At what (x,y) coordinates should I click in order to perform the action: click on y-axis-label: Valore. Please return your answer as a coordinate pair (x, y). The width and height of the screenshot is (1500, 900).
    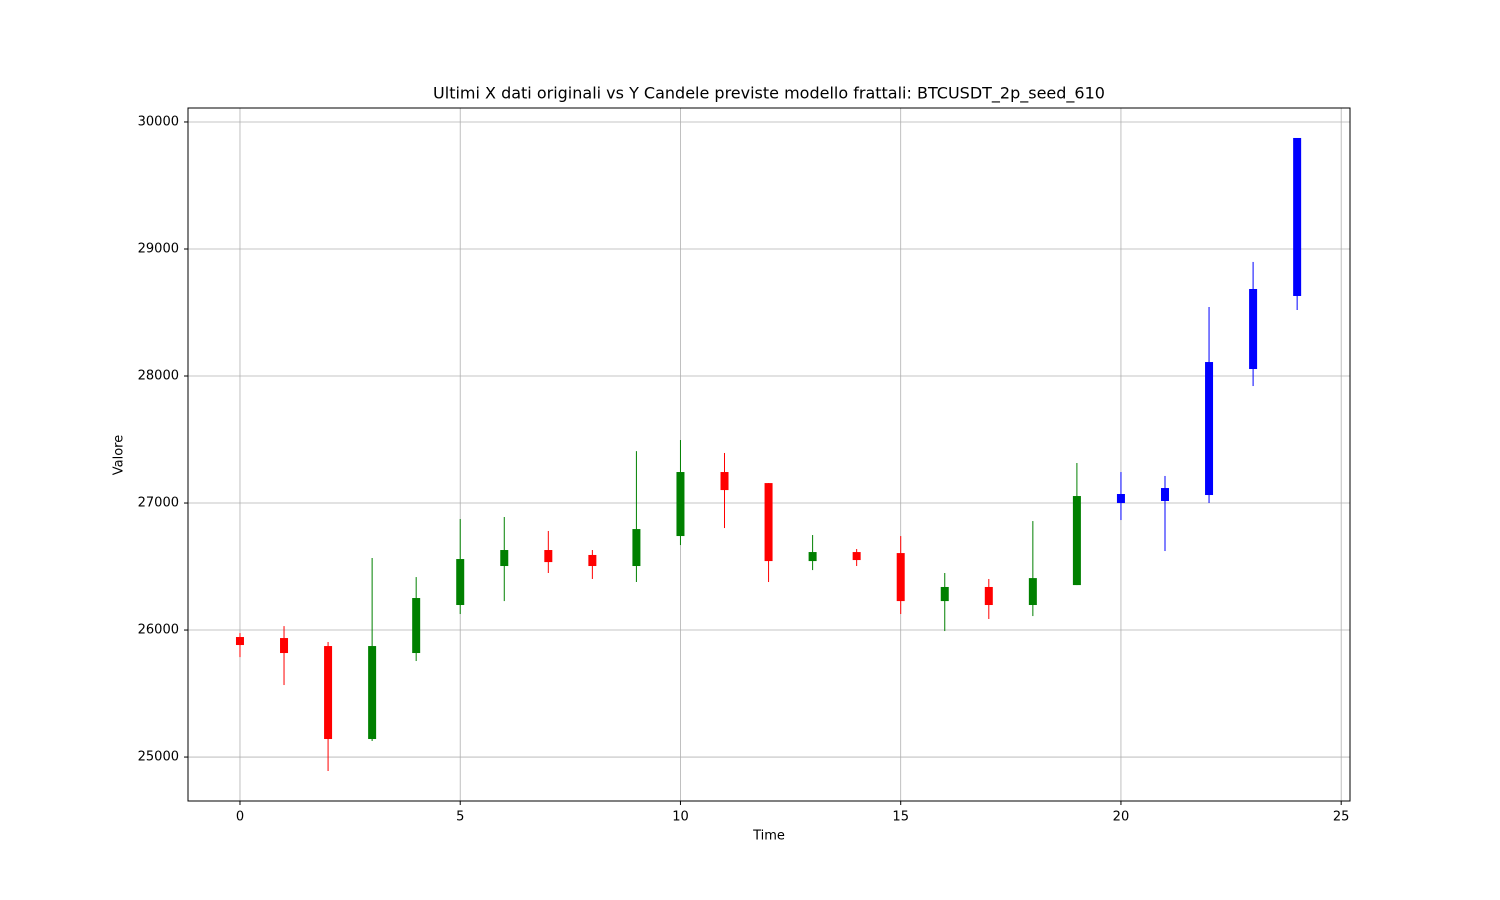
    Looking at the image, I should click on (119, 455).